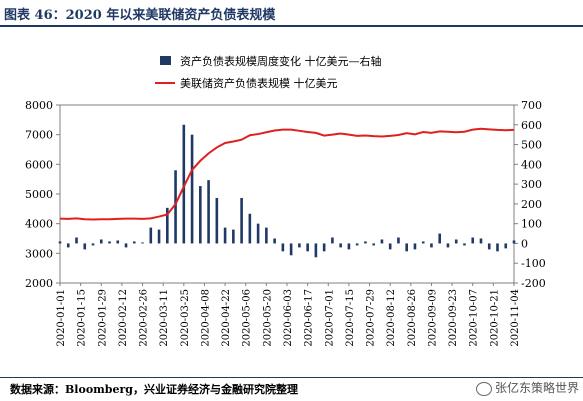 The height and width of the screenshot is (401, 583). I want to click on x-tick-label: 2020-10-21, so click(494, 318).